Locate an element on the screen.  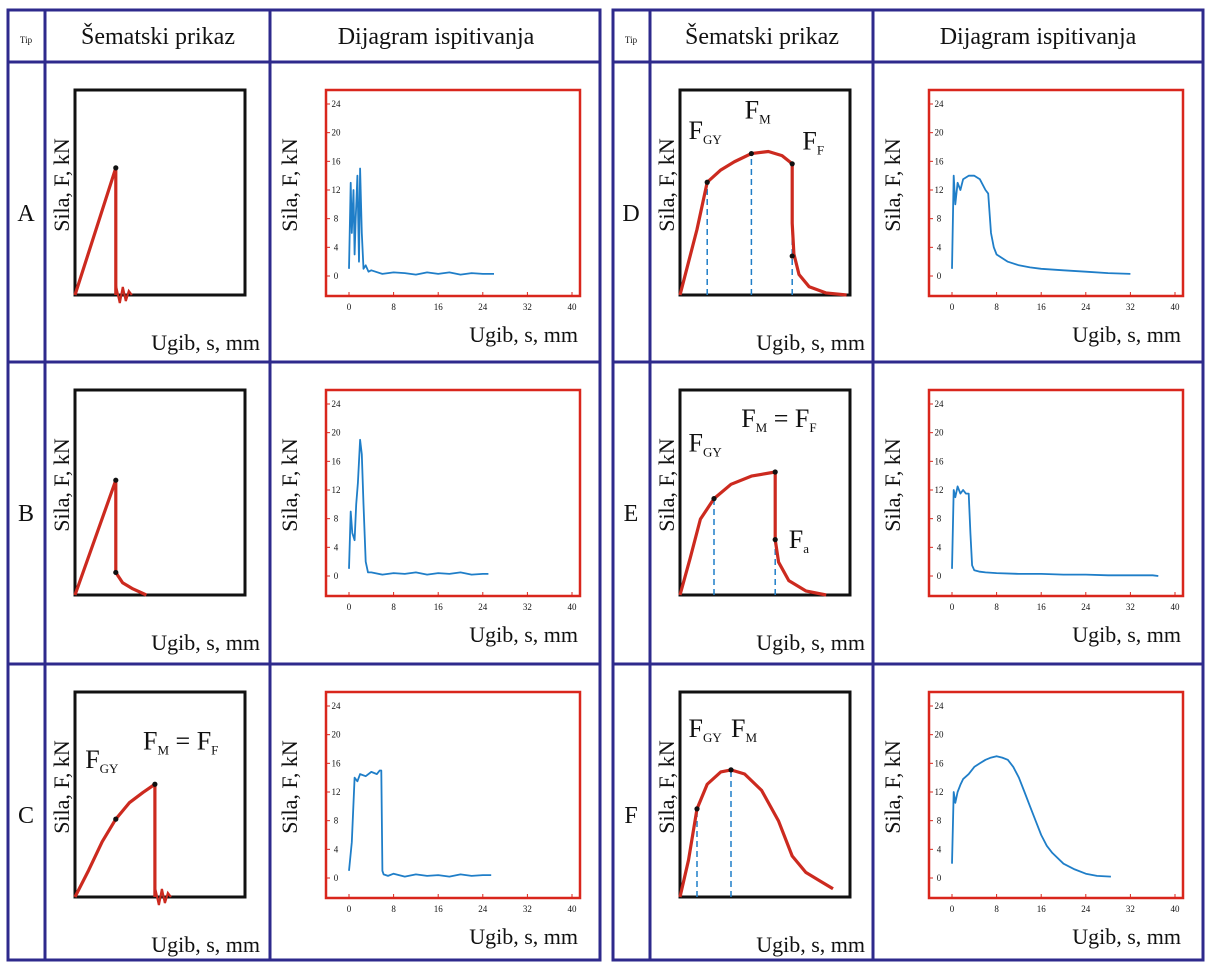
diagram-header: Dijagram ispitivanja is located at coordinates (1038, 37).